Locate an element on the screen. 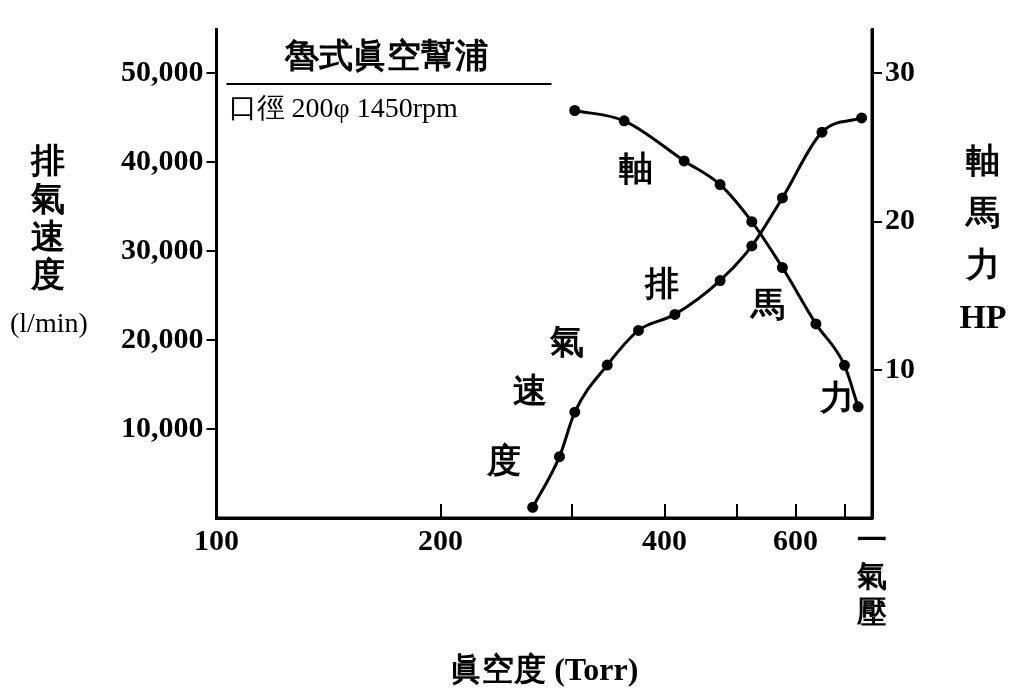 The image size is (1029, 700). y2-tick-label: 20 is located at coordinates (900, 219).